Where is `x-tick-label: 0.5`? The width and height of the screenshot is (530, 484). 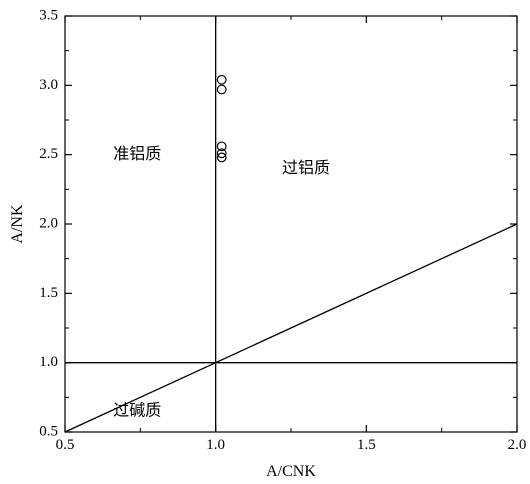
x-tick-label: 0.5 is located at coordinates (65, 445).